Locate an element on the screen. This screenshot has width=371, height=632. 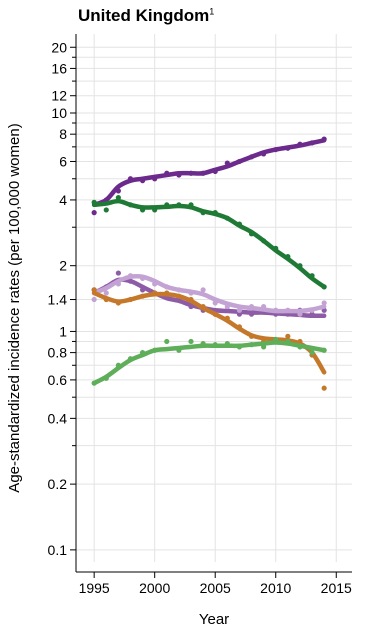
y-tick-label: 4 is located at coordinates (63, 200).